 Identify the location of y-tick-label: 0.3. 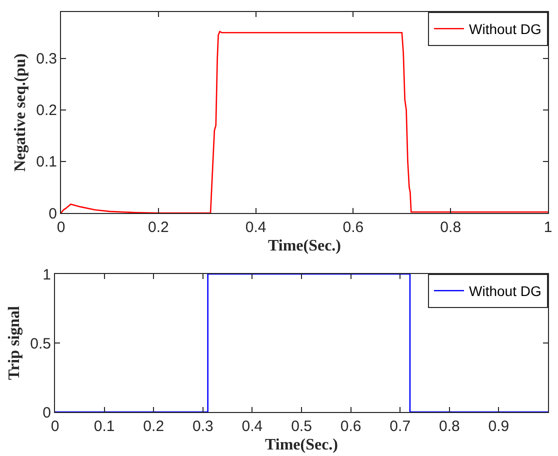
(46, 59).